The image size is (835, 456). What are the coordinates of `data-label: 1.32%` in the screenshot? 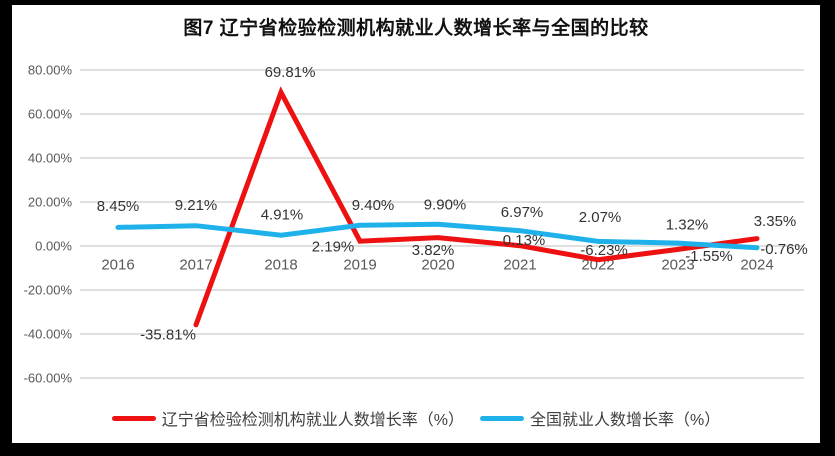 It's located at (687, 225).